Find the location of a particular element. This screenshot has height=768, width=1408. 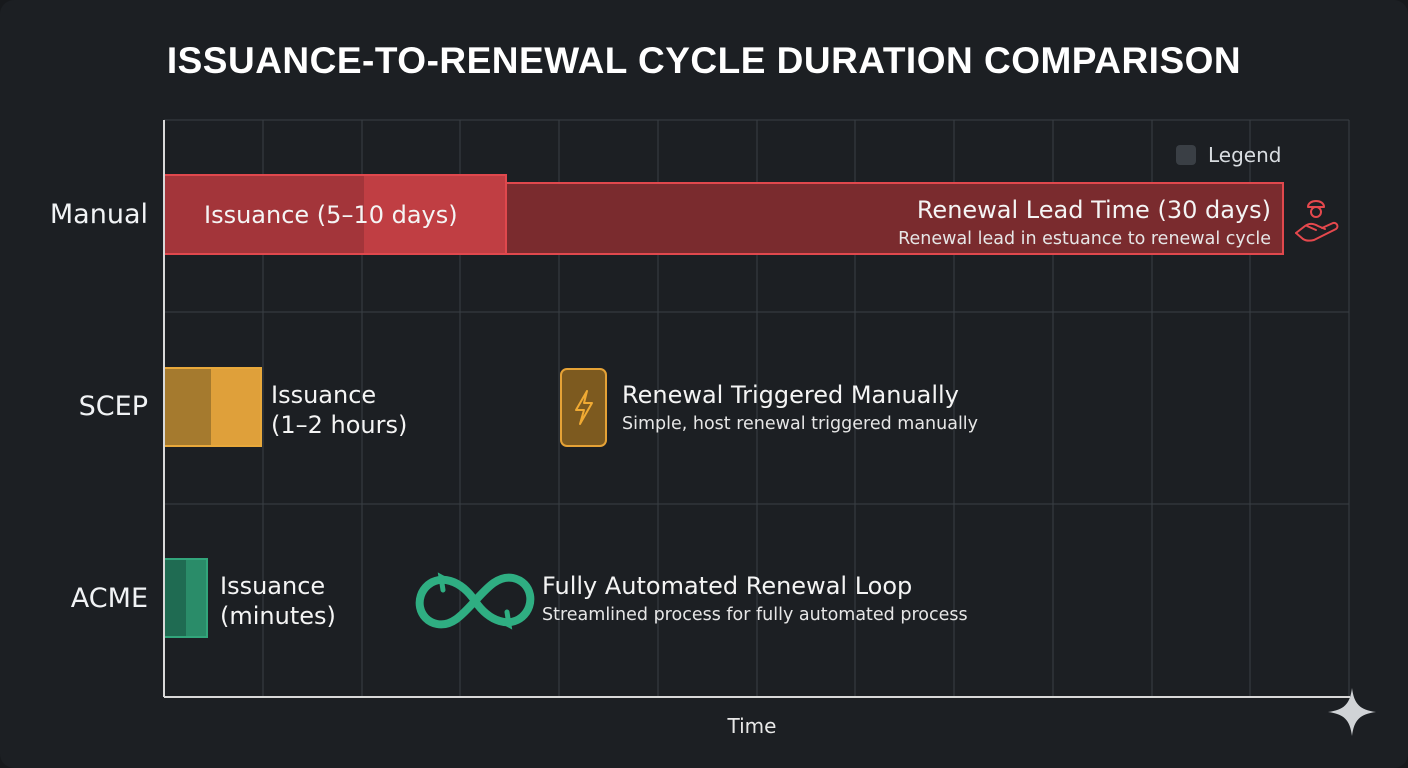

manual-issuance-label: Issuance (5–10 days) is located at coordinates (331, 215).